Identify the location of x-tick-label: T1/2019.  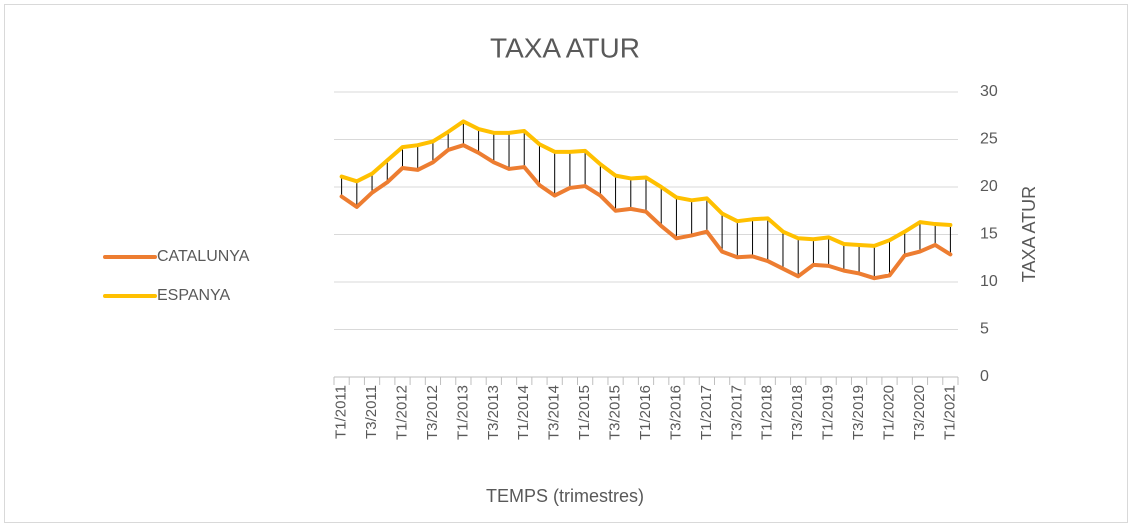
(828, 412).